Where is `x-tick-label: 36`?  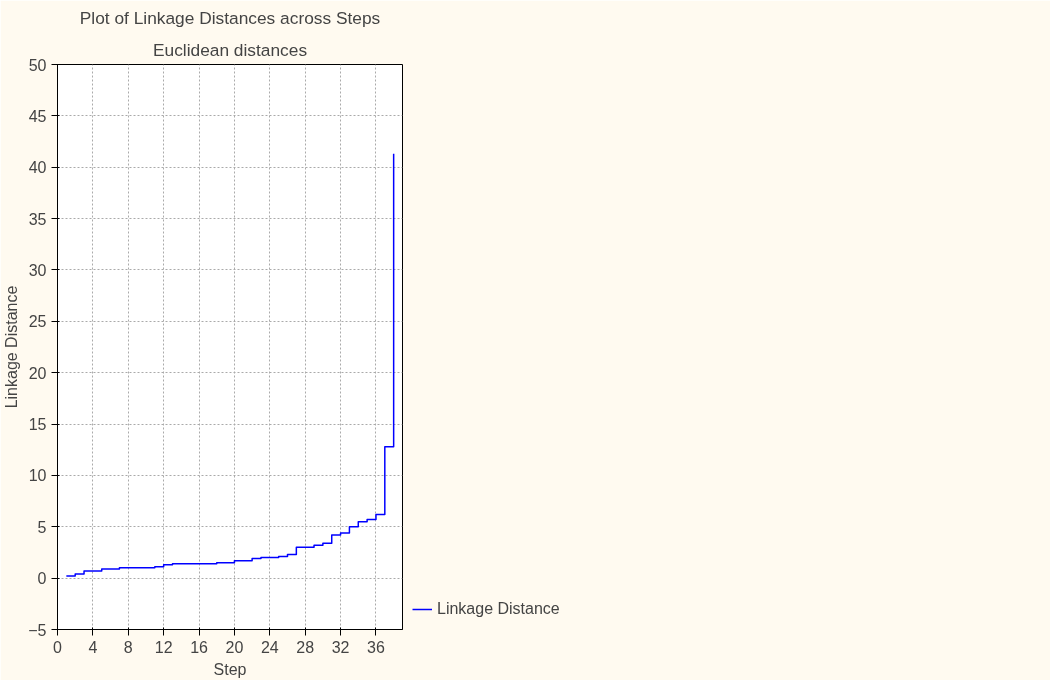
x-tick-label: 36 is located at coordinates (376, 647).